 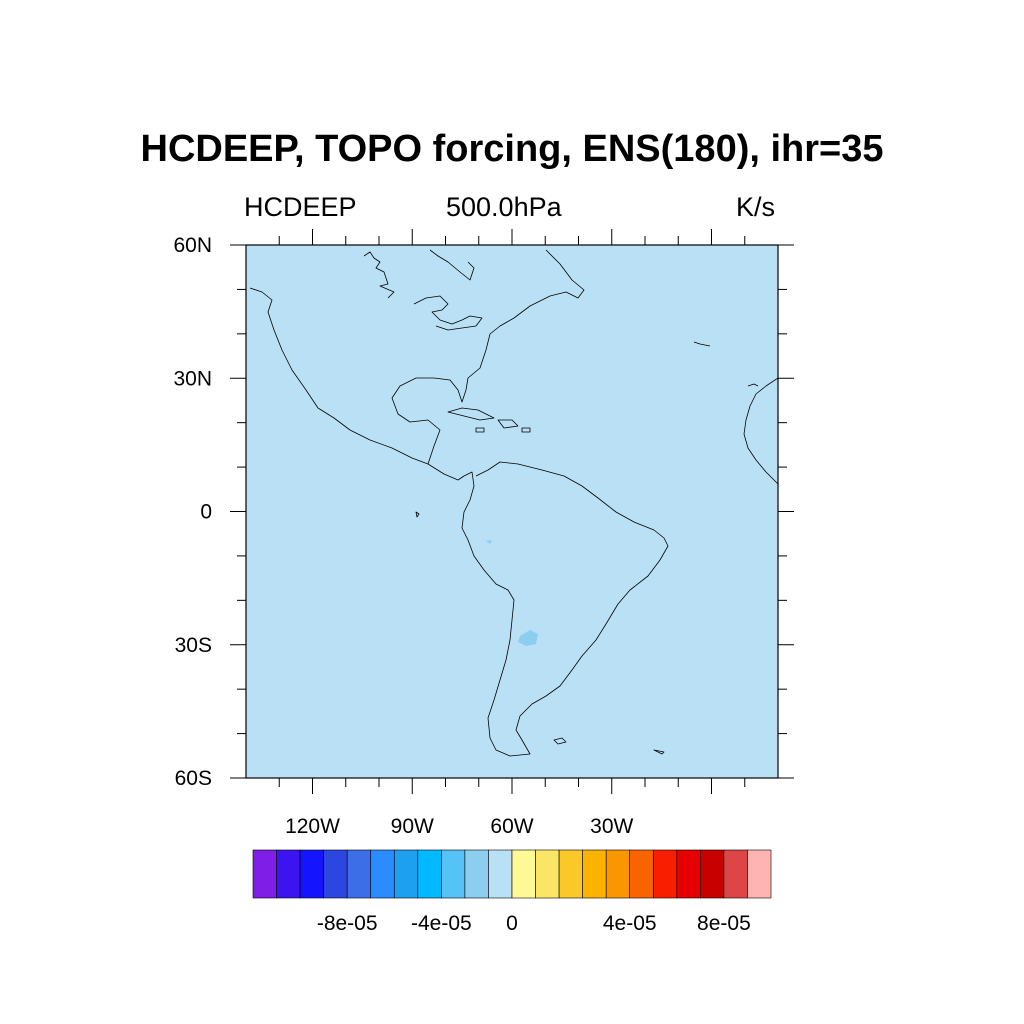 I want to click on hispaniola, so click(x=508, y=424).